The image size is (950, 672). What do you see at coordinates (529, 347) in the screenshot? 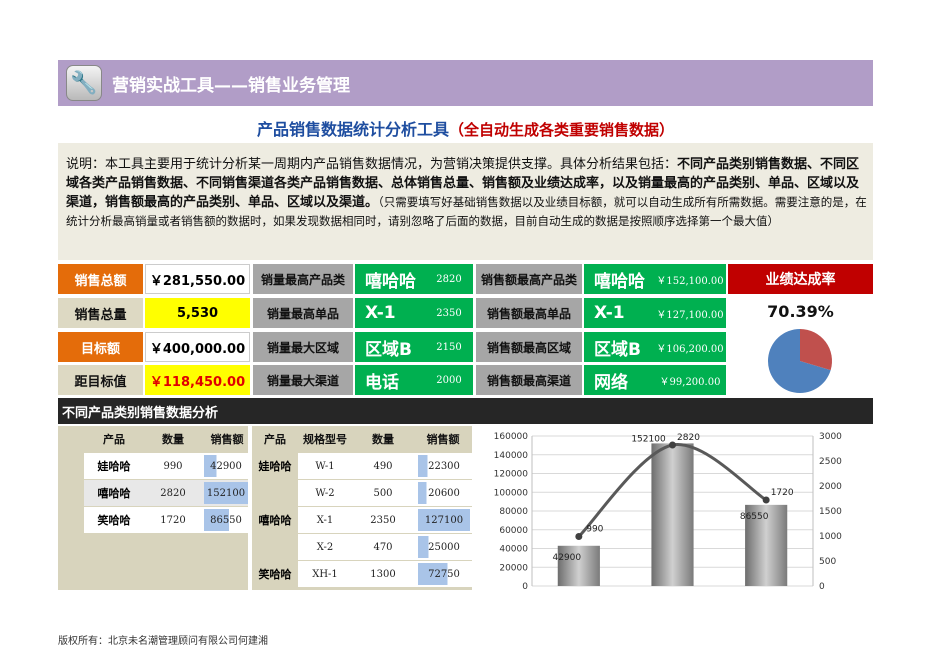
I see `top-amount-region-label: 销售额最高区域` at bounding box center [529, 347].